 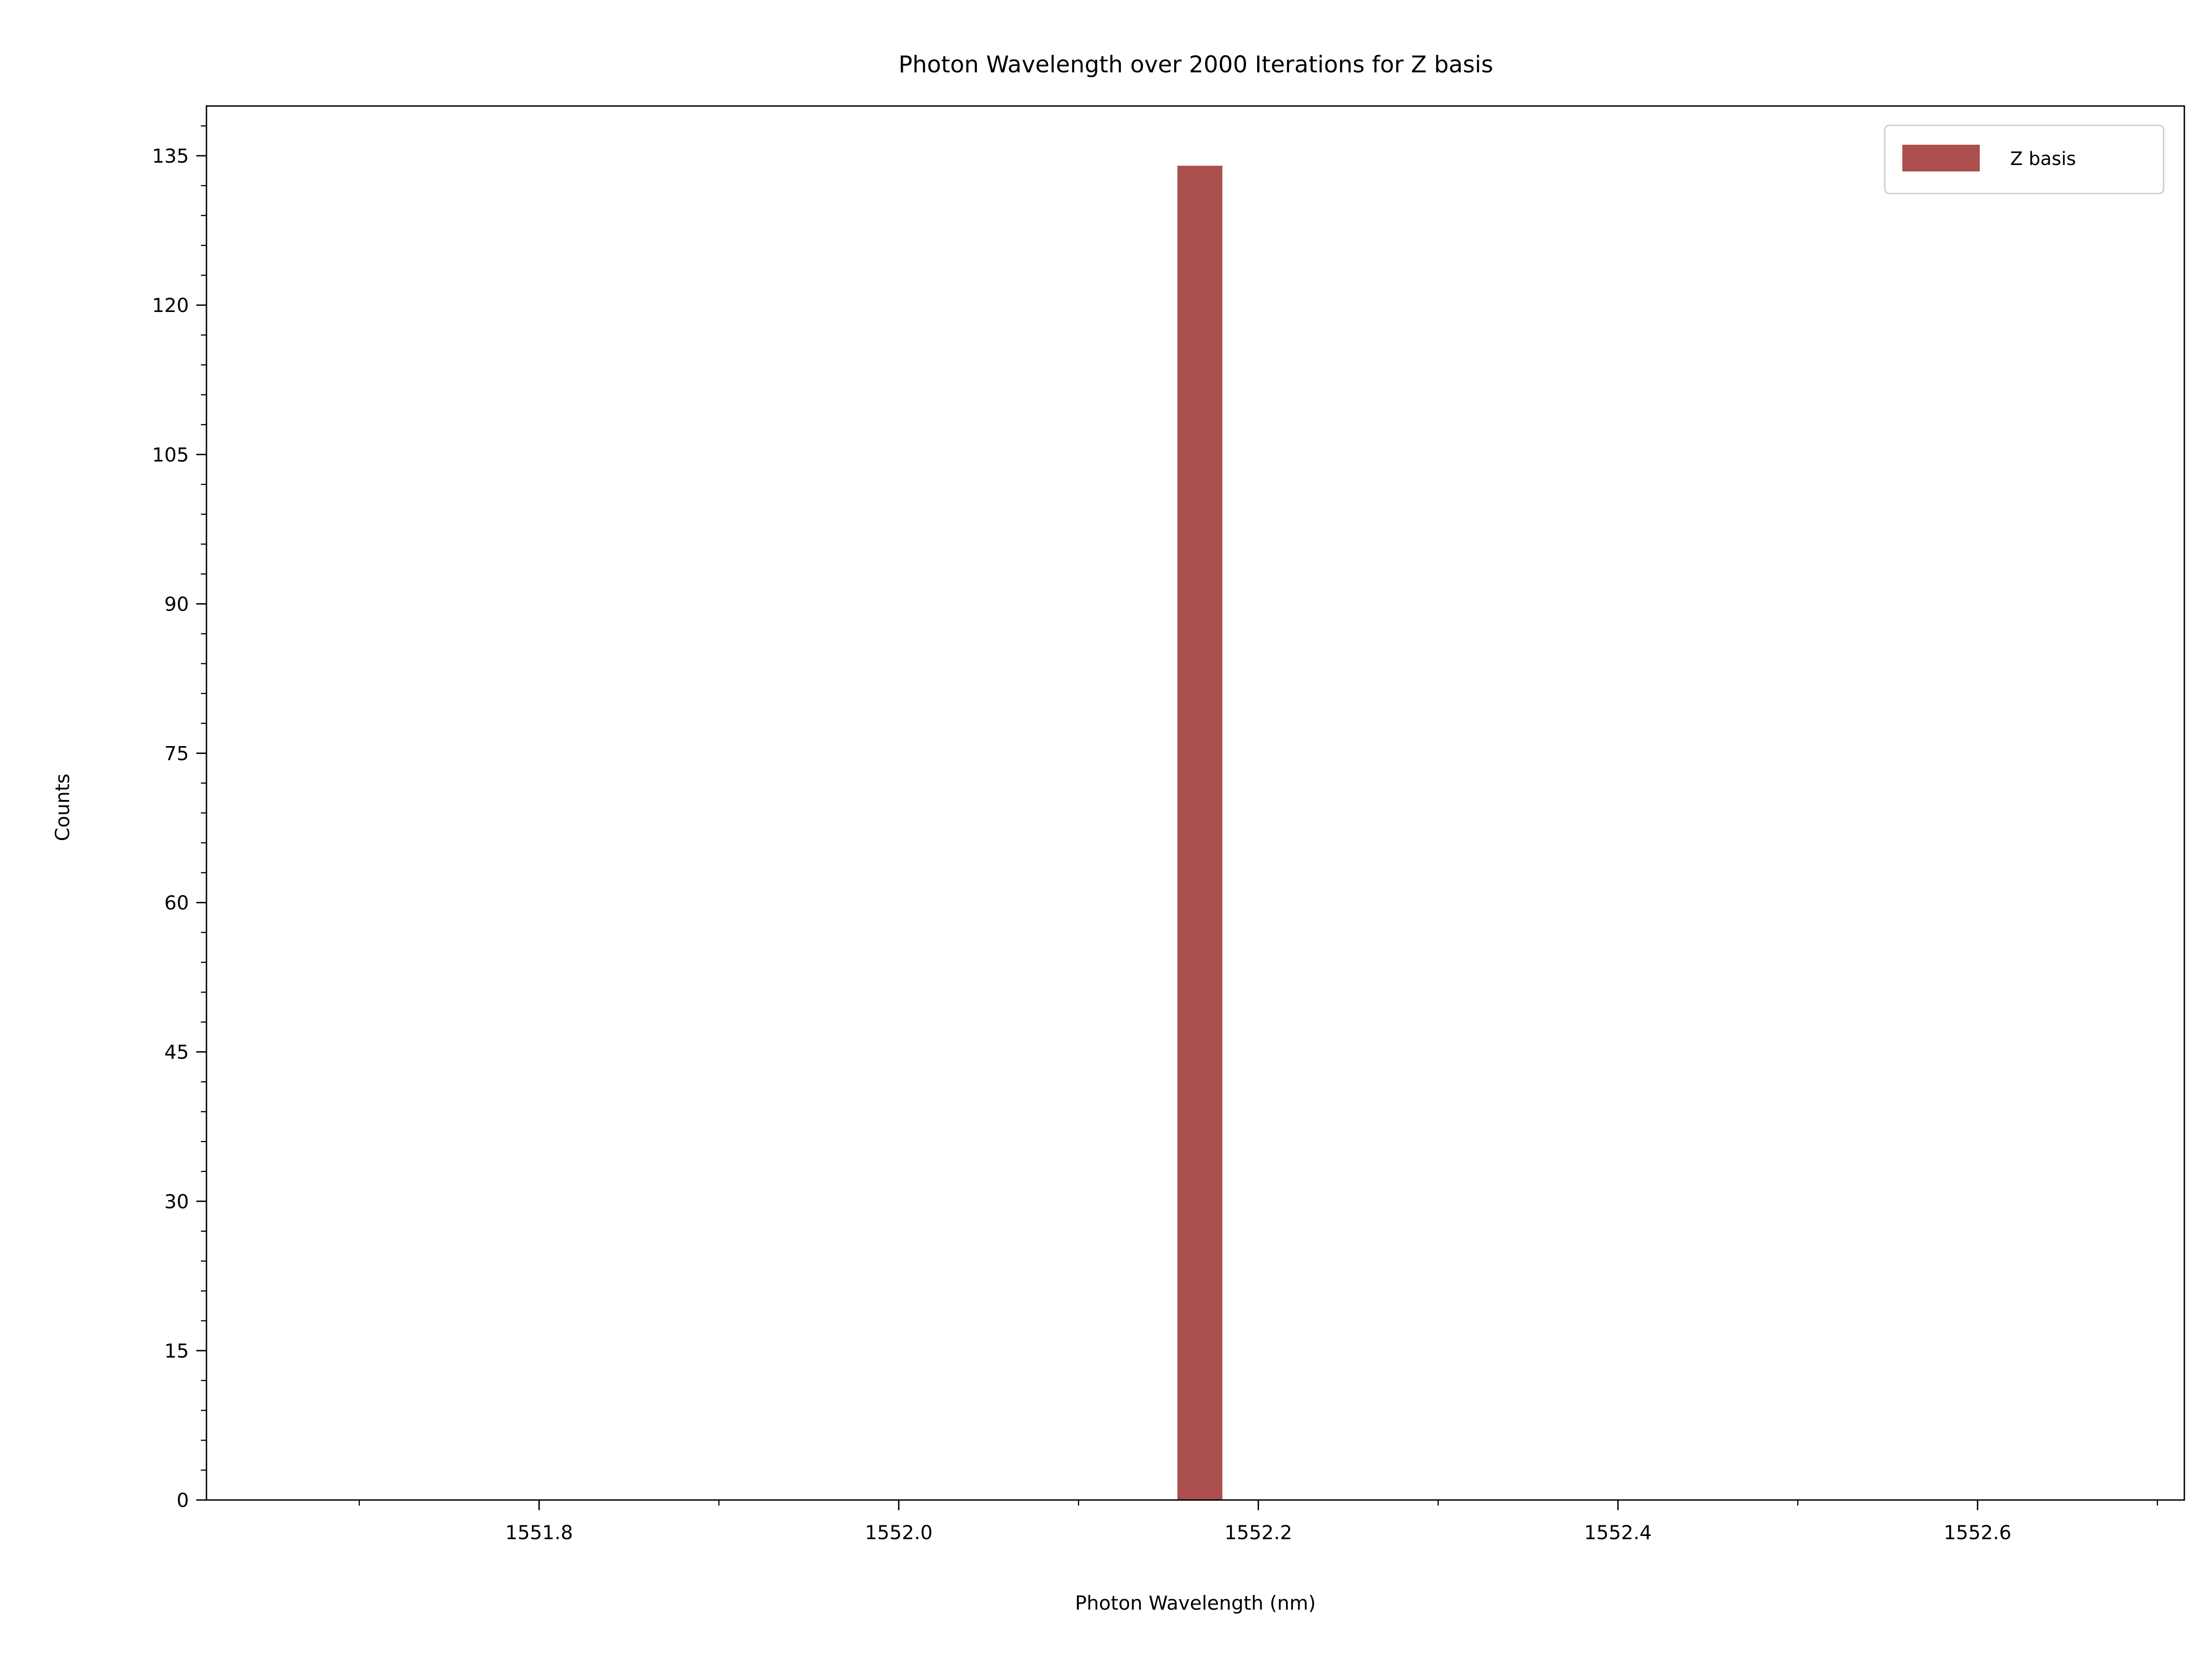 I want to click on bars, so click(x=1200, y=832).